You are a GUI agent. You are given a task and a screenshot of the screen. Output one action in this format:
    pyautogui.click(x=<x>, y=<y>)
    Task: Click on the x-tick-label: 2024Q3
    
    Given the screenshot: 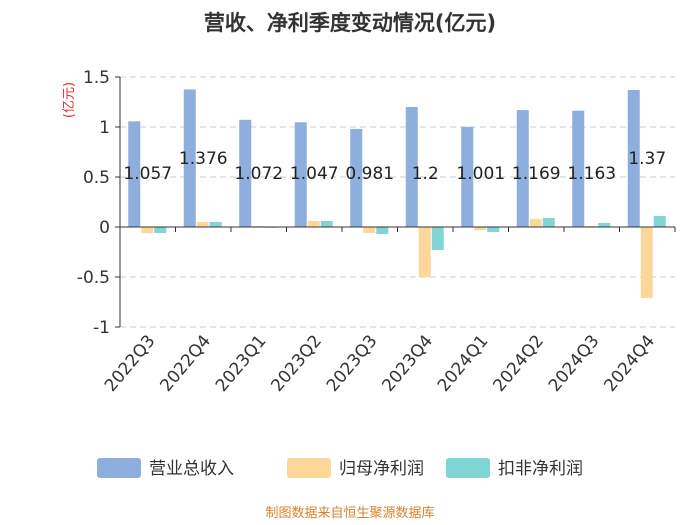 What is the action you would take?
    pyautogui.click(x=574, y=363)
    